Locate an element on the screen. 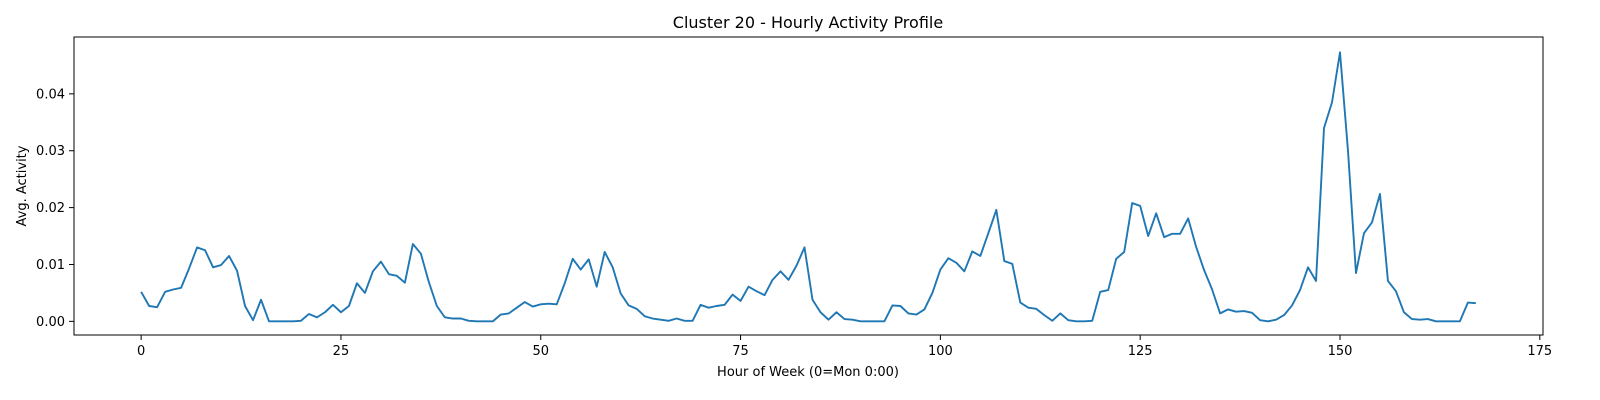 The width and height of the screenshot is (1600, 400). x-axis-label: Hour of Week (0=Mon 0:00) is located at coordinates (808, 372).